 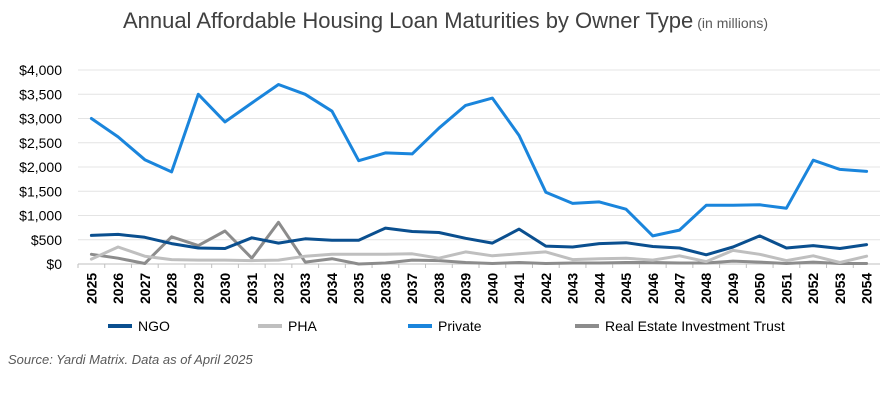 What do you see at coordinates (54, 264) in the screenshot?
I see `y-tick-label: $0` at bounding box center [54, 264].